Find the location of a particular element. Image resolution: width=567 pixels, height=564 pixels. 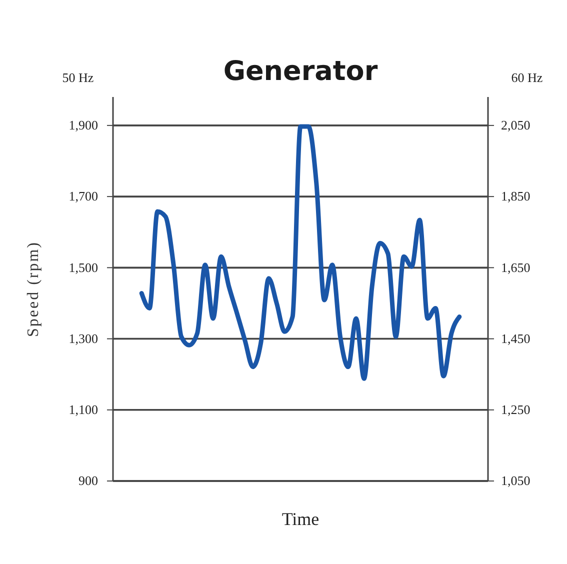

y-axis-title: Speed (rpm) is located at coordinates (33, 289).